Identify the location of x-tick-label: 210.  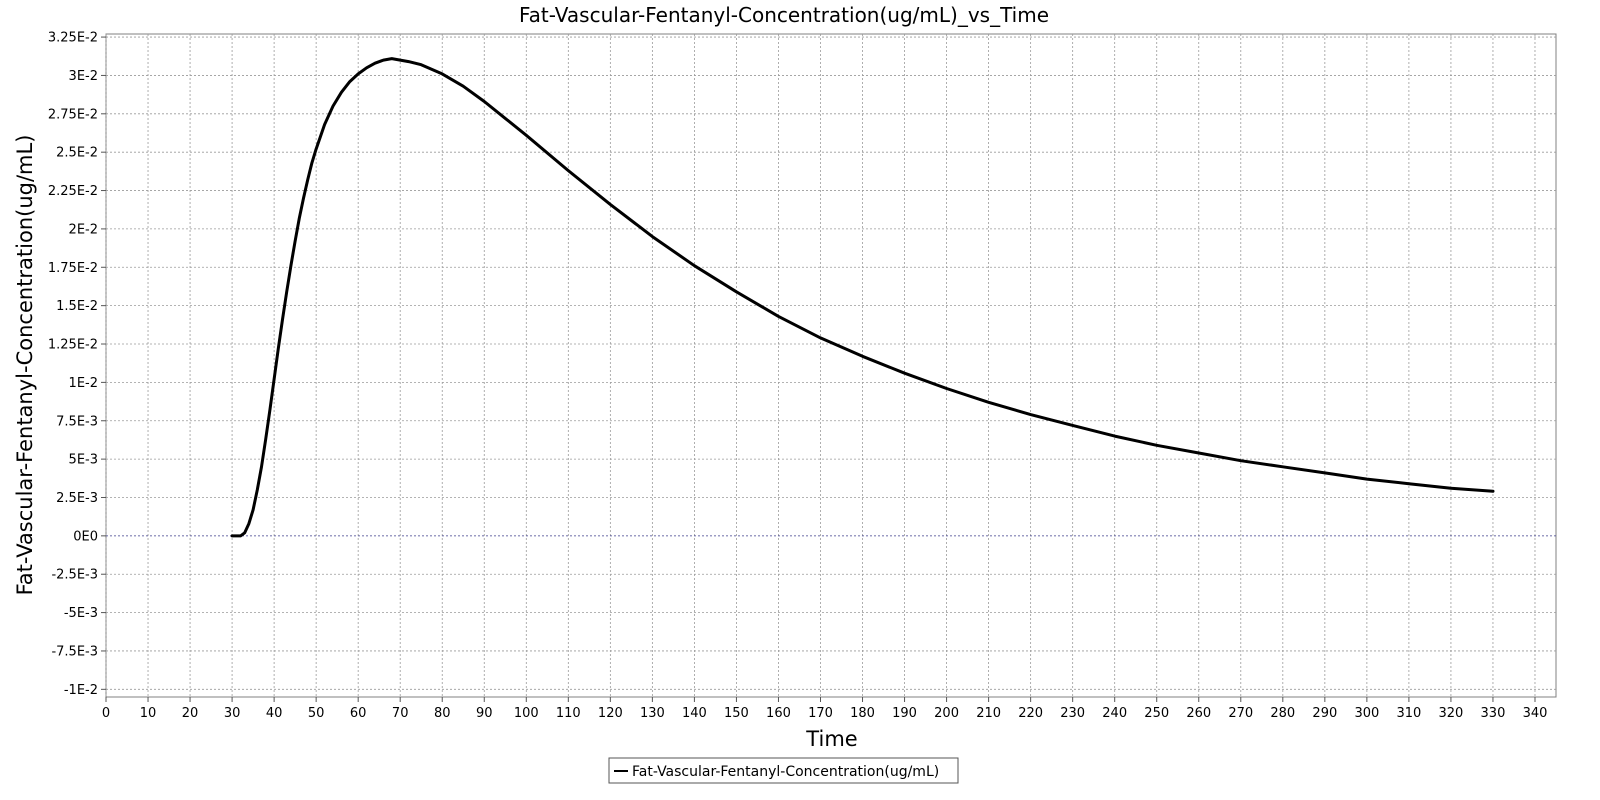
(988, 713).